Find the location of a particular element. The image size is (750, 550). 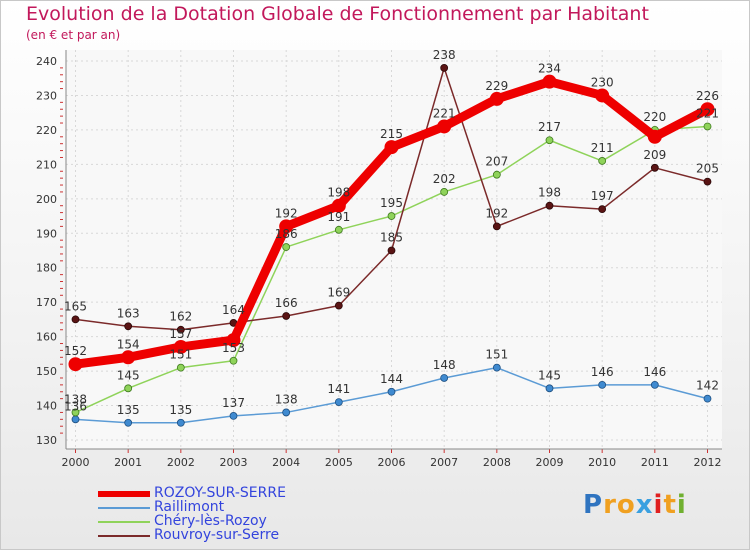

logo-letter: o is located at coordinates (626, 505).